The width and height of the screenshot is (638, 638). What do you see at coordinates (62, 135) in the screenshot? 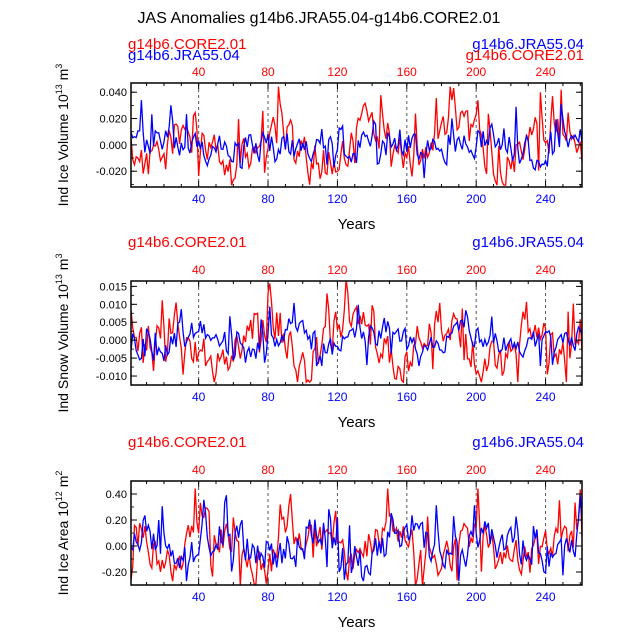
I see `y-axis-title: Ind Ice Volume 1013 m3` at bounding box center [62, 135].